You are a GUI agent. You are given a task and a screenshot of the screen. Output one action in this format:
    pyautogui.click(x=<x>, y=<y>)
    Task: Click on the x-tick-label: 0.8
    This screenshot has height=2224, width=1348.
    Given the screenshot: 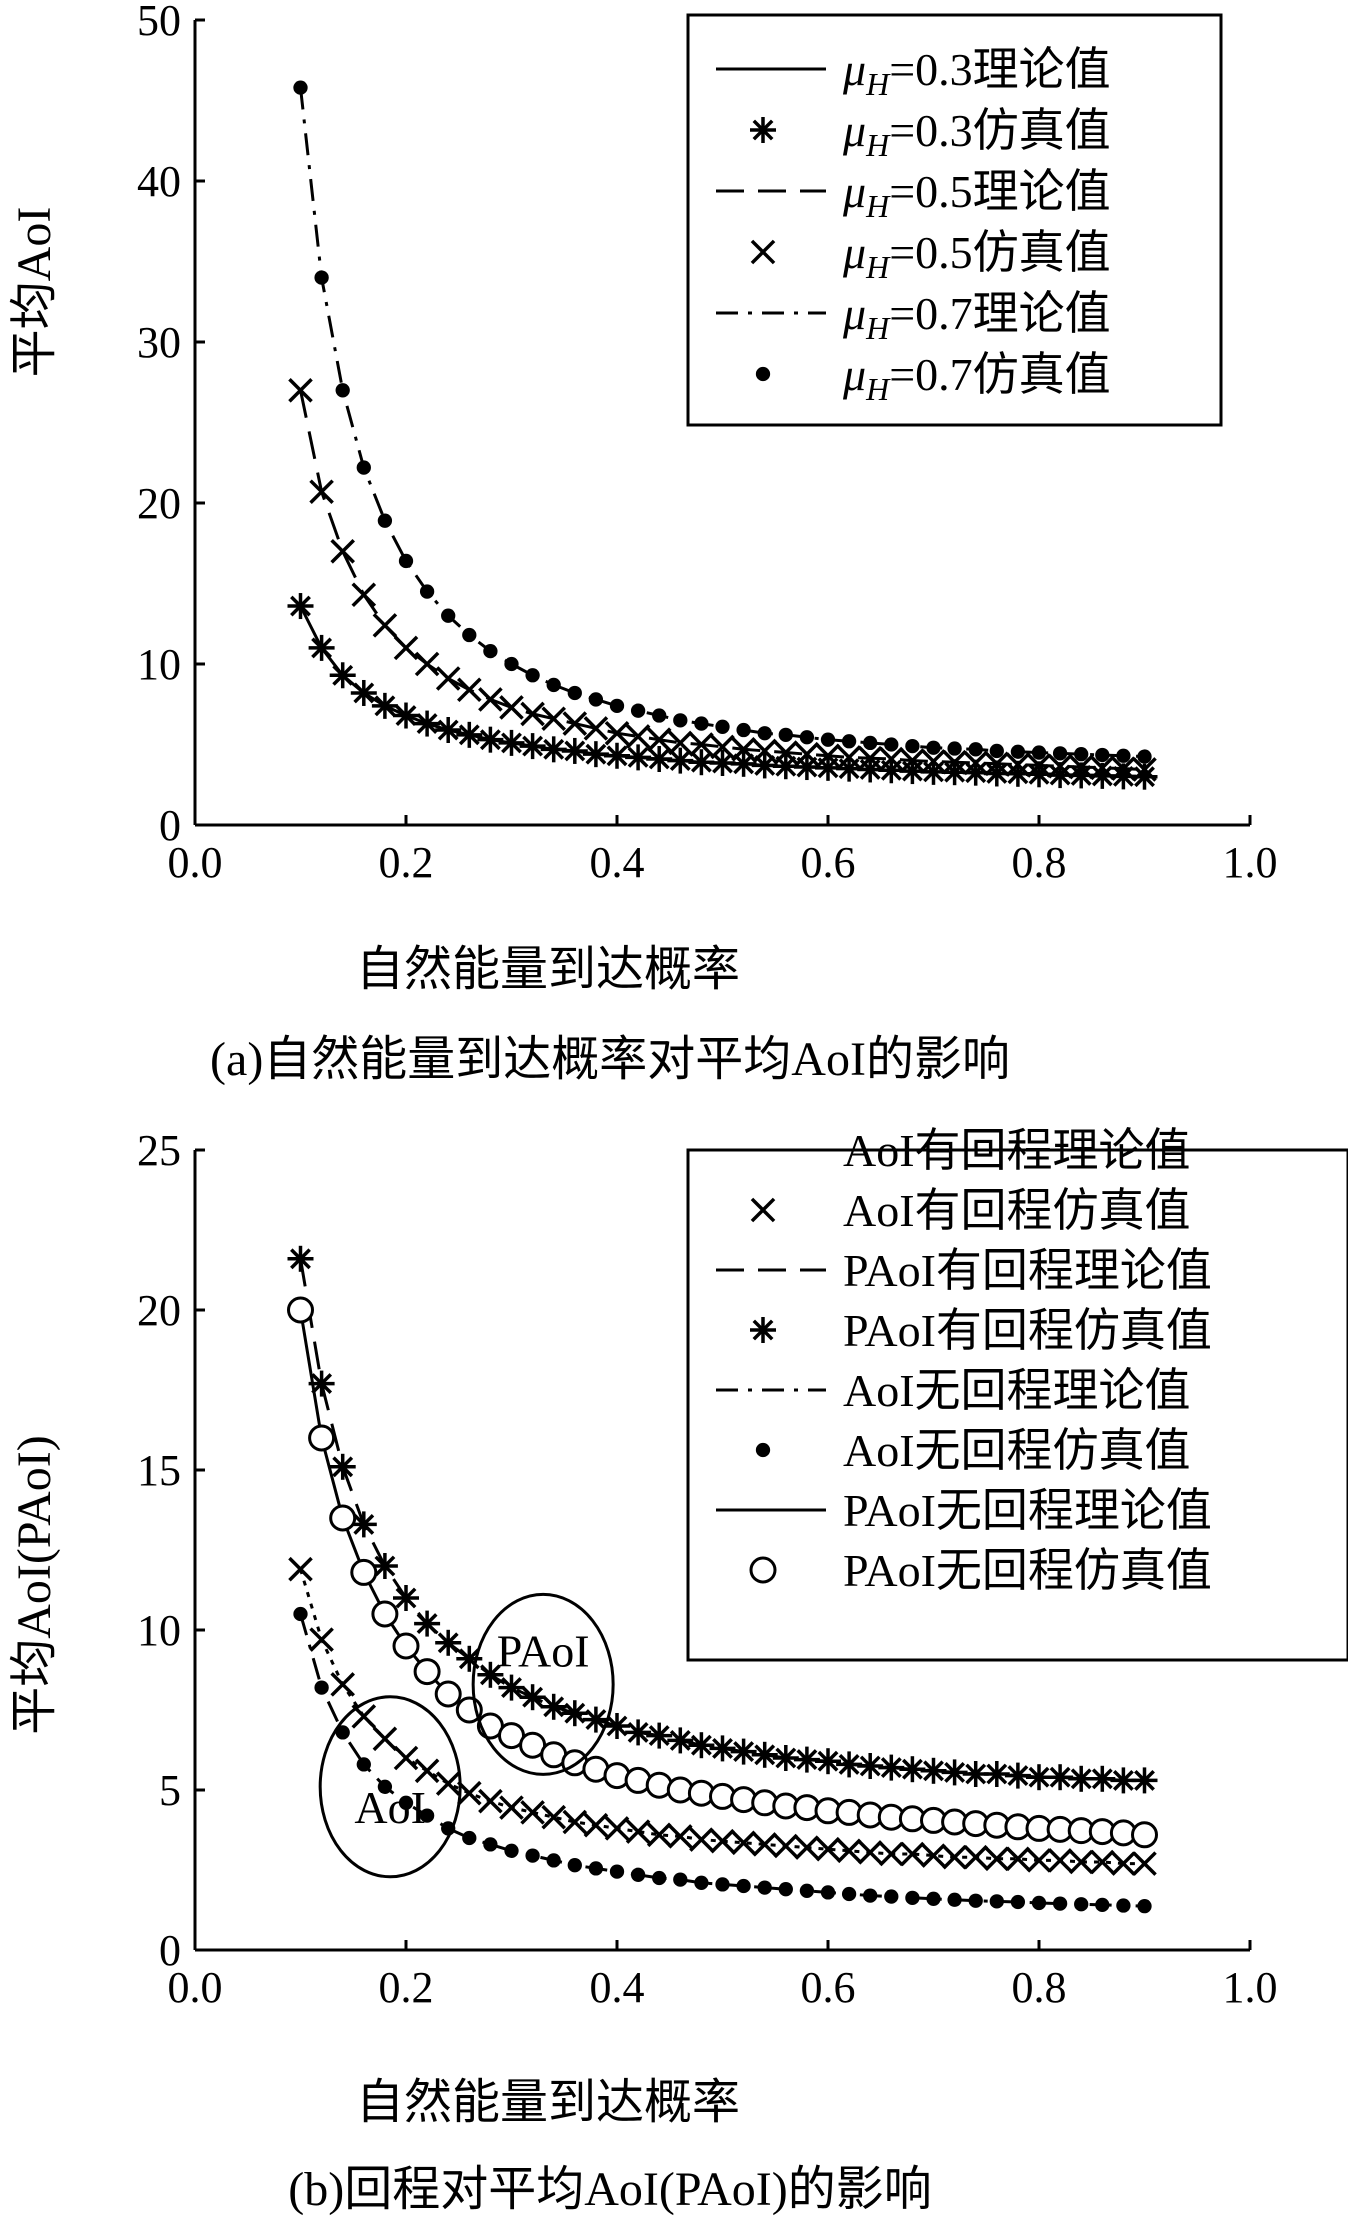 What is the action you would take?
    pyautogui.click(x=1039, y=1987)
    